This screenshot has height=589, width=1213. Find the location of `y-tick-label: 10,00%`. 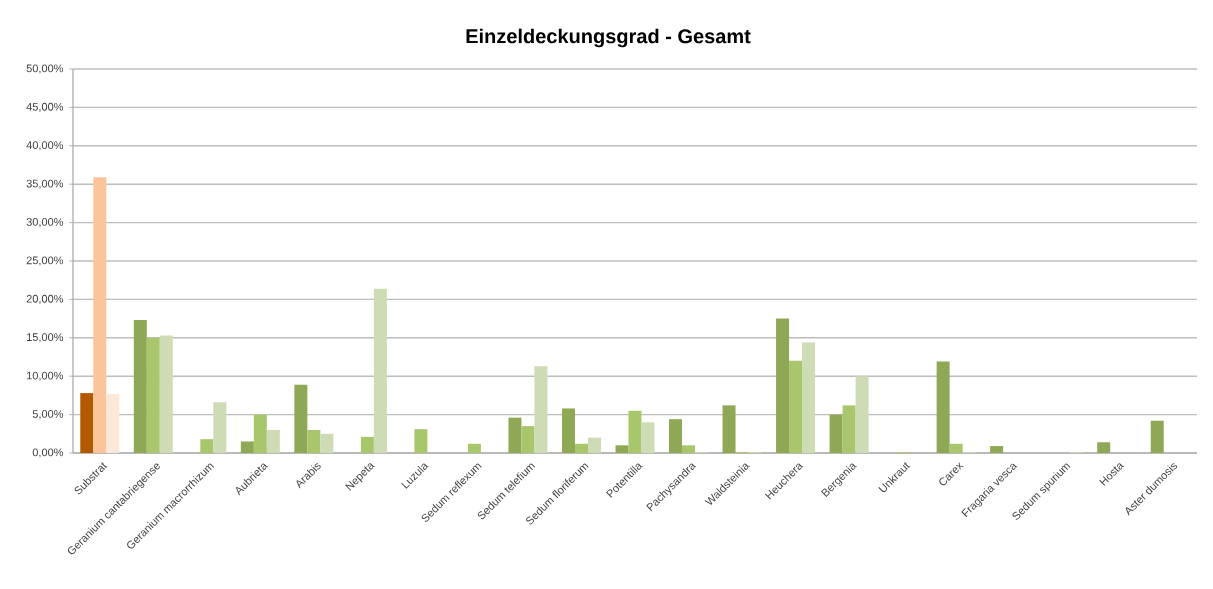

y-tick-label: 10,00% is located at coordinates (45, 376).